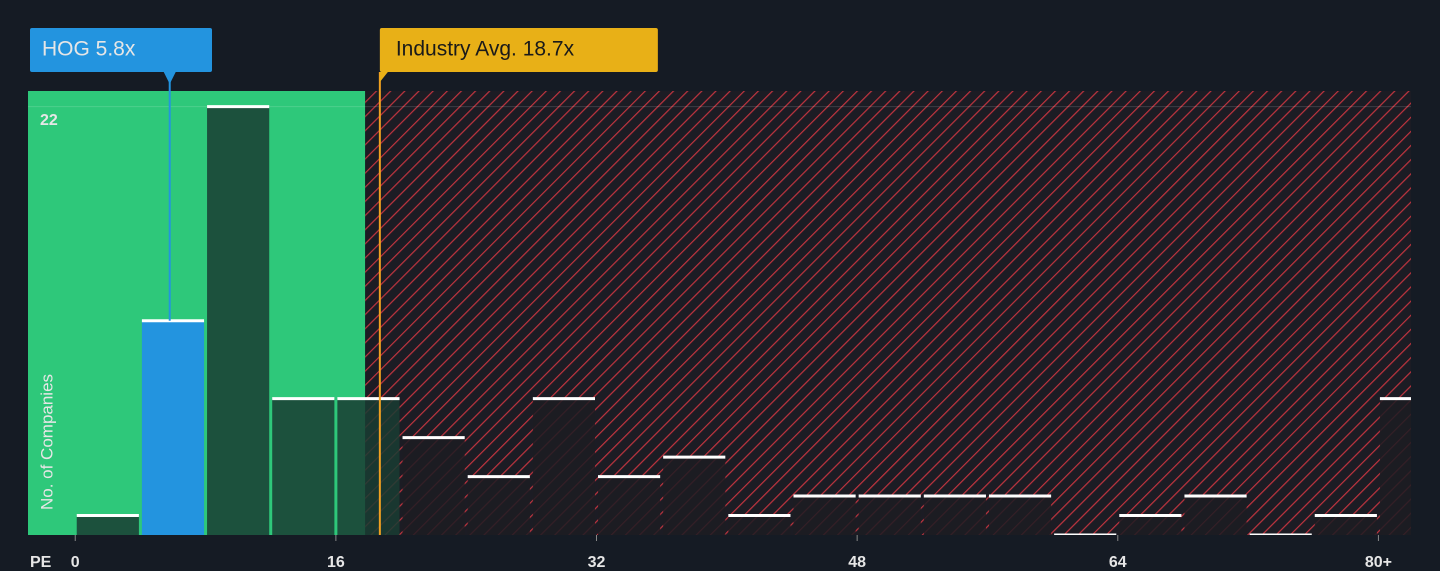 The width and height of the screenshot is (1440, 571). I want to click on x-tick-label: 32, so click(597, 562).